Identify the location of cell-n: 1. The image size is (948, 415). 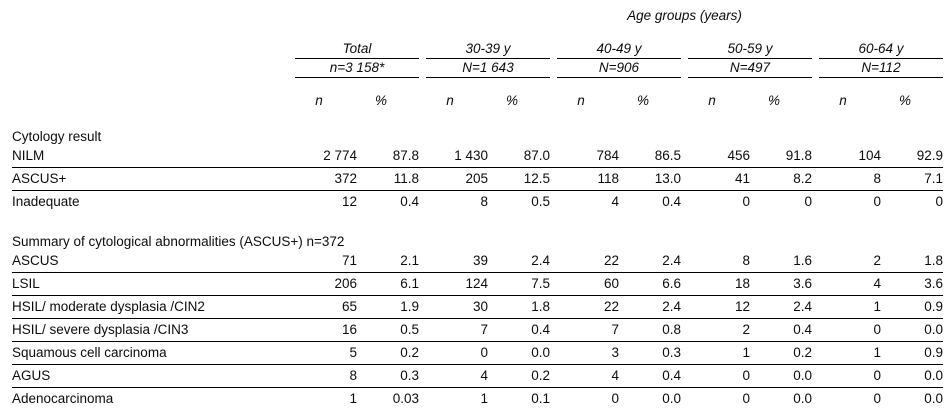
(484, 399).